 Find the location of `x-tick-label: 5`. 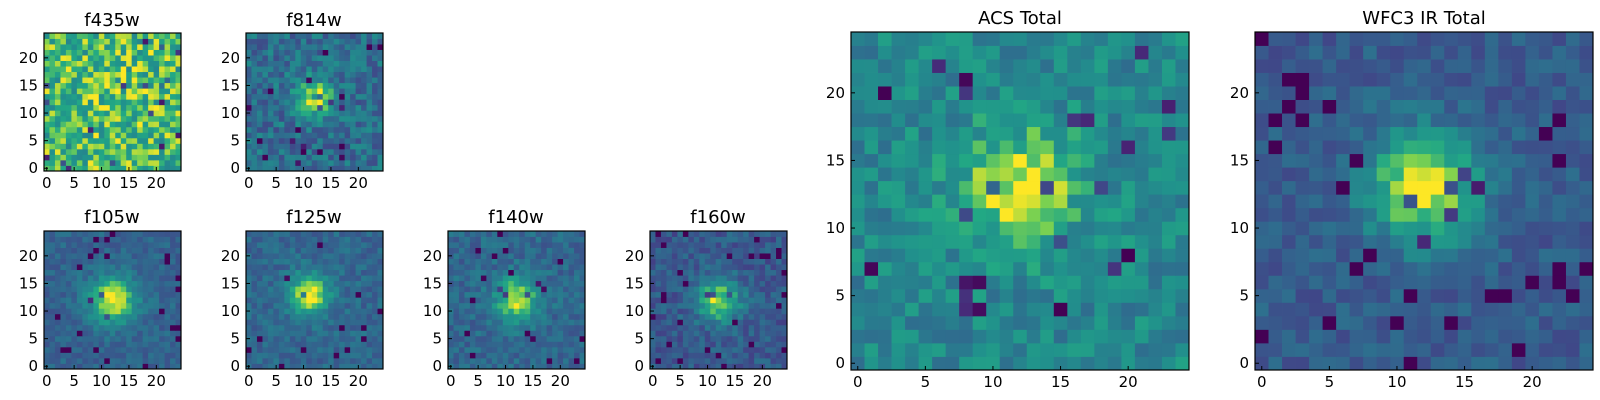

x-tick-label: 5 is located at coordinates (680, 381).